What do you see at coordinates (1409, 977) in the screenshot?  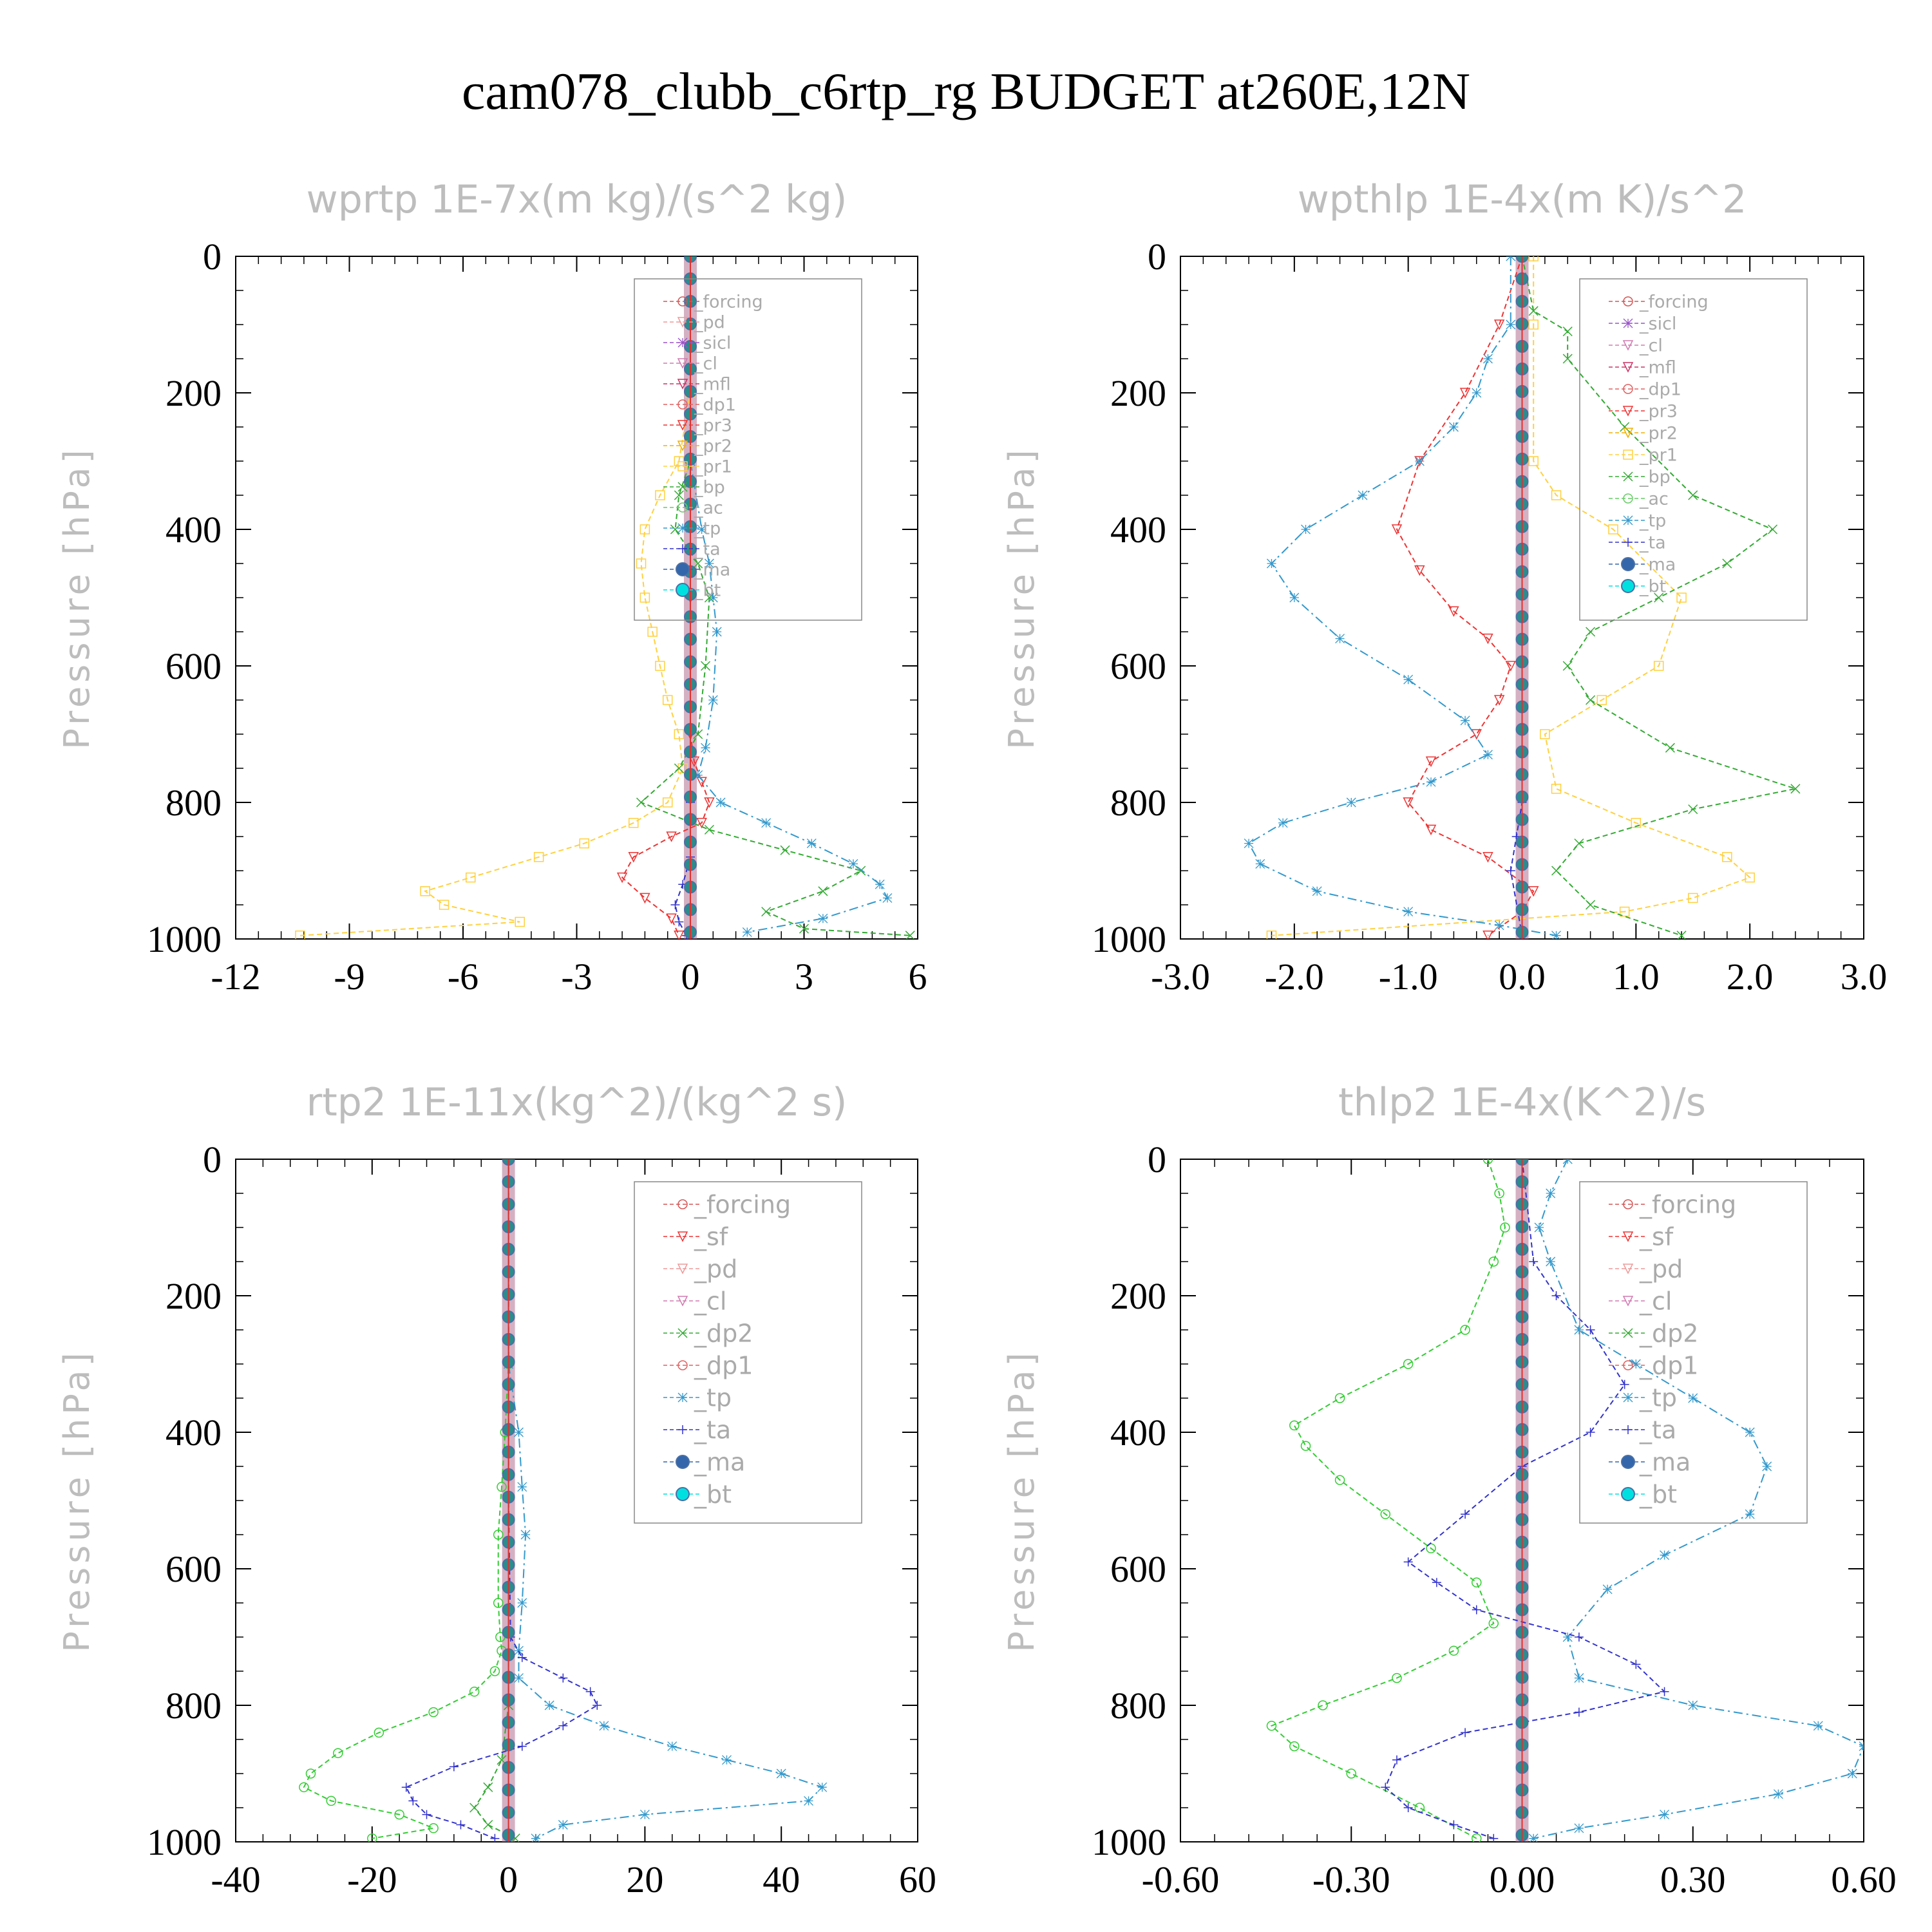 I see `x-tick-label: -1.0` at bounding box center [1409, 977].